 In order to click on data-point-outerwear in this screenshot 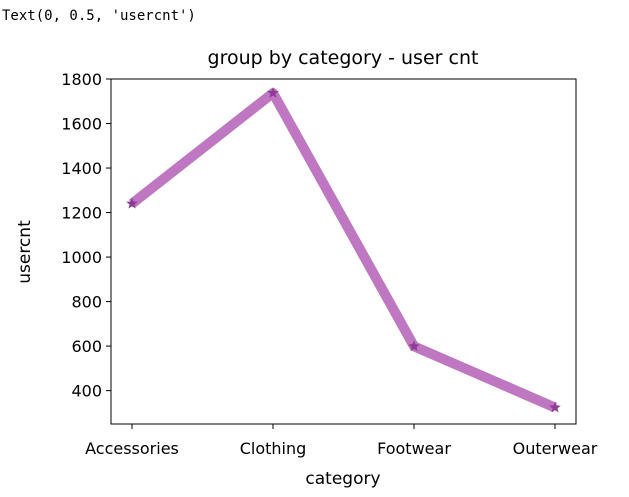, I will do `click(555, 407)`.